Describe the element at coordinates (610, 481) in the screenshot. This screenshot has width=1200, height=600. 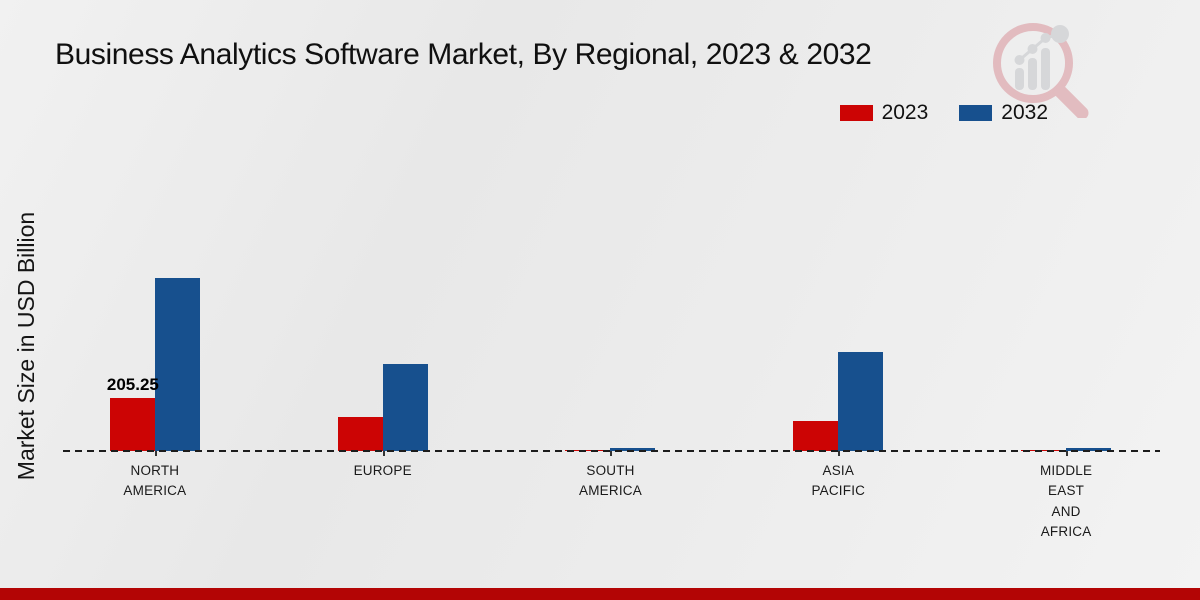
I see `category-label-2: SOUTH AMERICA` at that location.